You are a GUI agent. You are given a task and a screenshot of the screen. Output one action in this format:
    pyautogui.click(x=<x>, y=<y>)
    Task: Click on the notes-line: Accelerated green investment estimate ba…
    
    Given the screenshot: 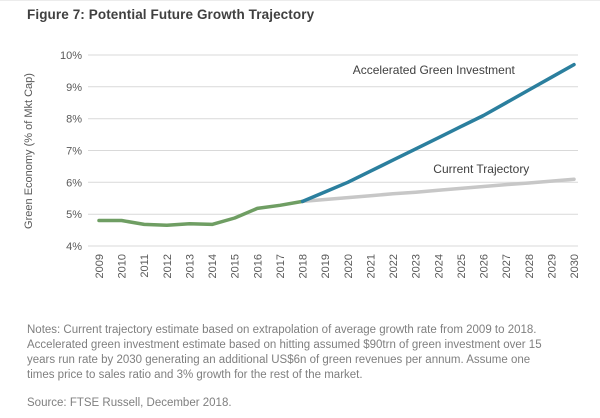 What is the action you would take?
    pyautogui.click(x=284, y=345)
    